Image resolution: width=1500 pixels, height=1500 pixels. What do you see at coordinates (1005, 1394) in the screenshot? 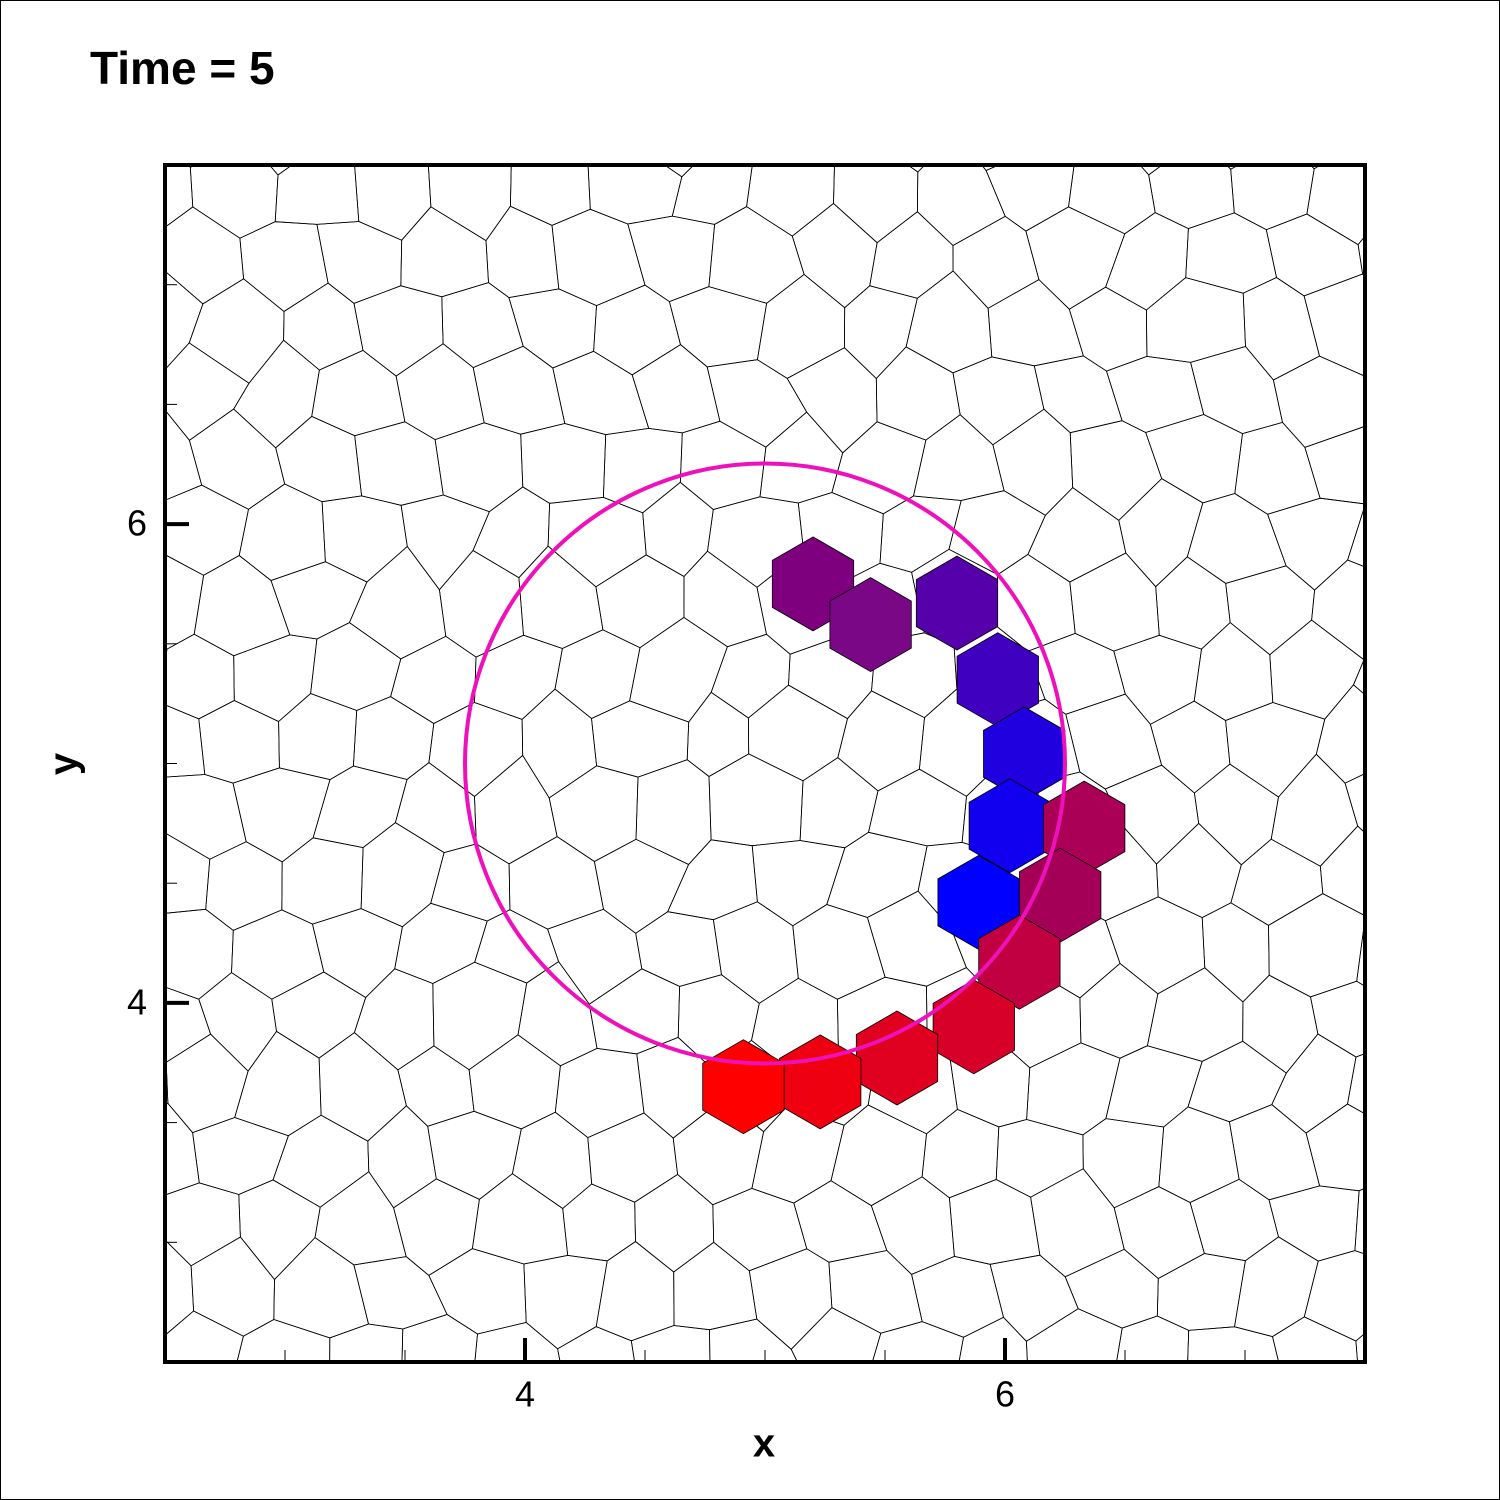
I see `x-tick-label: 6` at bounding box center [1005, 1394].